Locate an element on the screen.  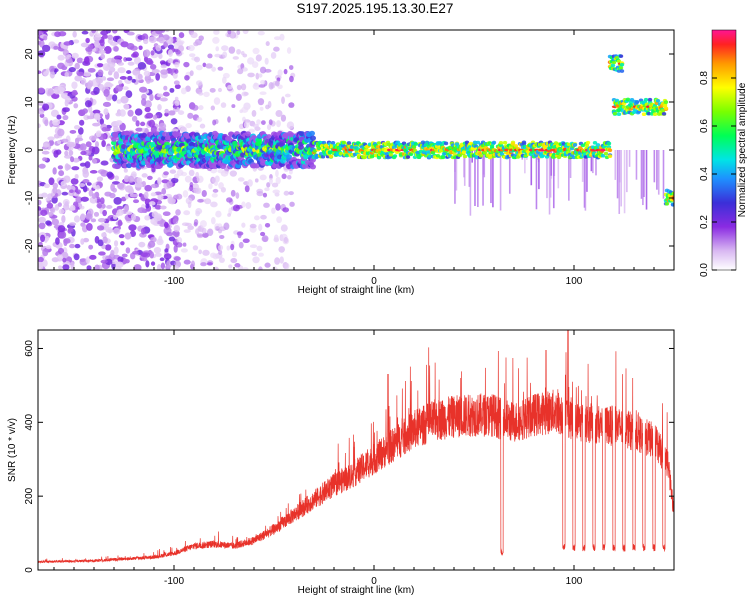
spectrogram-y-axis-title: Frequency (Hz) is located at coordinates (12, 150).